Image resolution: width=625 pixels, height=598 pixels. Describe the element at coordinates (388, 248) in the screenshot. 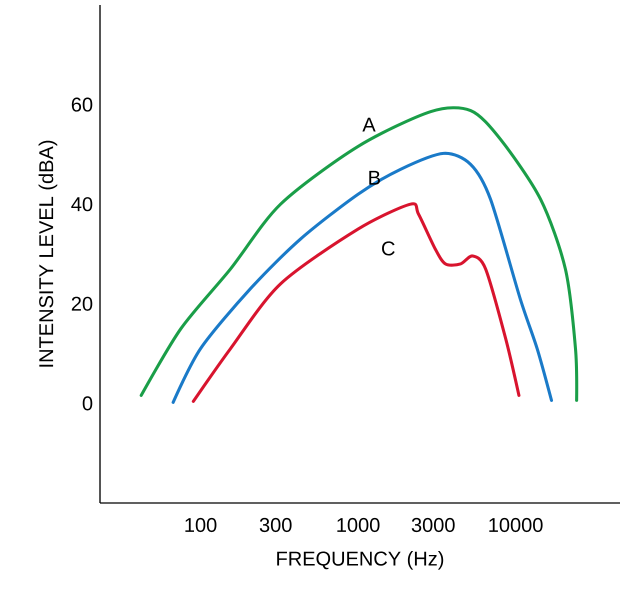

I see `annotation: C` at that location.